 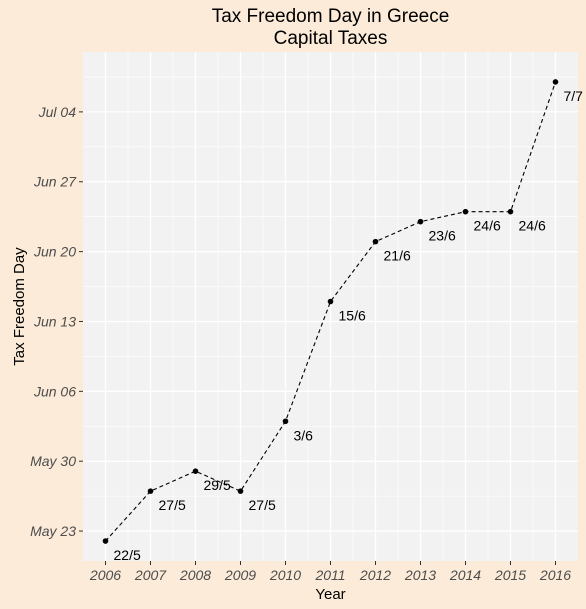 What do you see at coordinates (330, 594) in the screenshot?
I see `x-axis-title: Year` at bounding box center [330, 594].